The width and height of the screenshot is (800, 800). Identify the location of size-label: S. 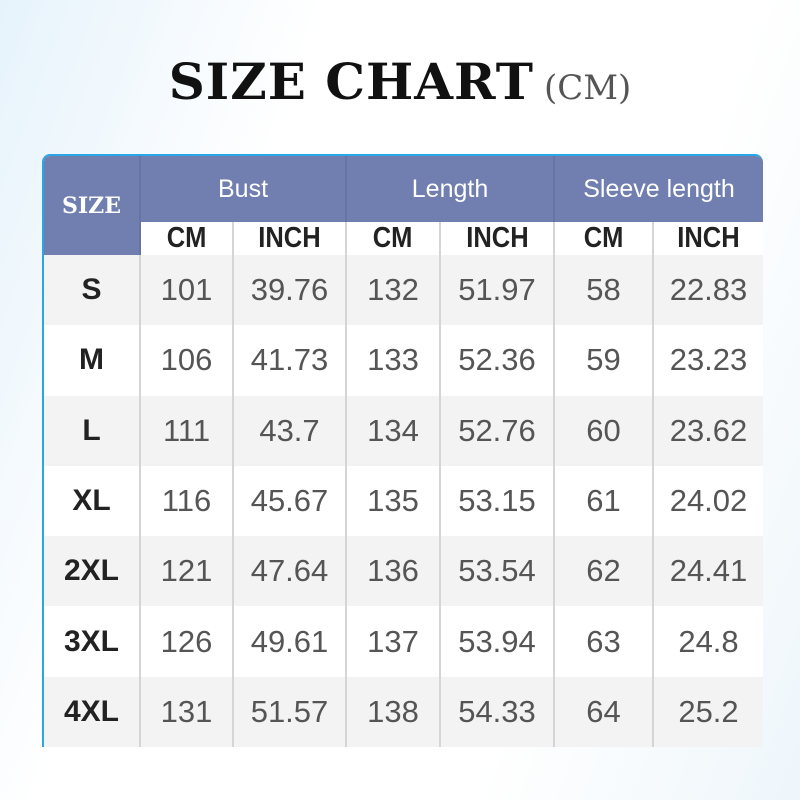
(92, 290).